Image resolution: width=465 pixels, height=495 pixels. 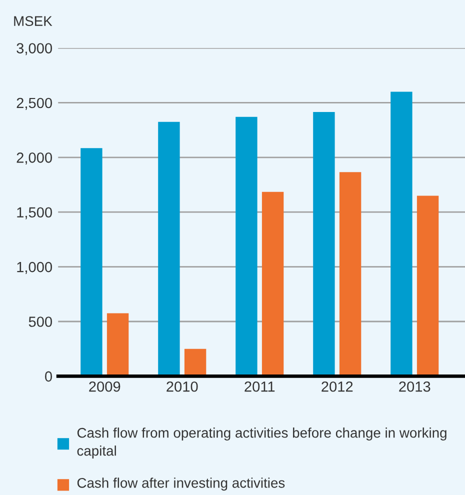 I want to click on y-tick-label: 1,000, so click(x=34, y=268).